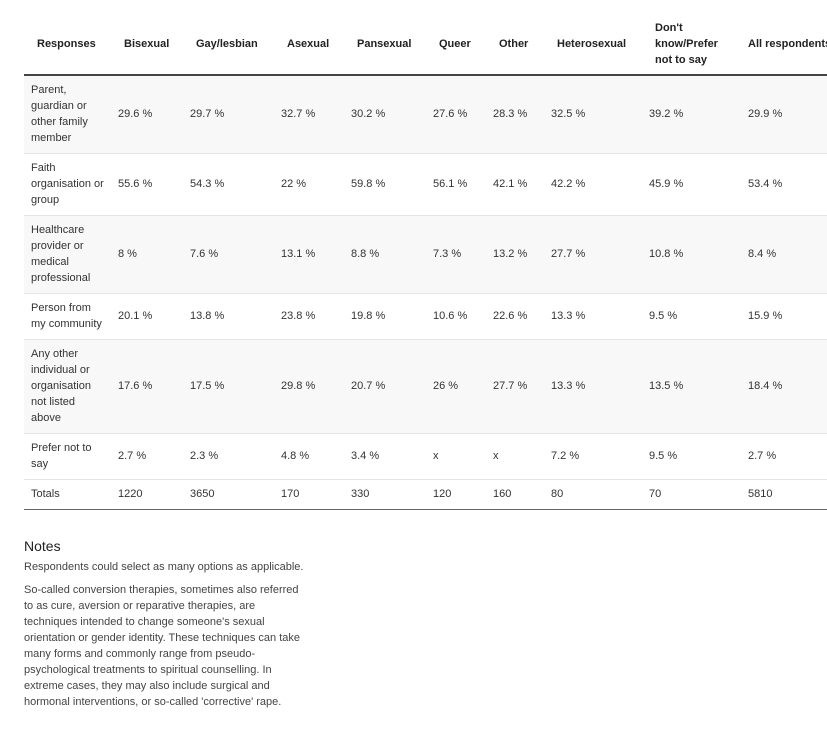 The image size is (827, 741). Describe the element at coordinates (456, 45) in the screenshot. I see `column-header: Queer` at that location.